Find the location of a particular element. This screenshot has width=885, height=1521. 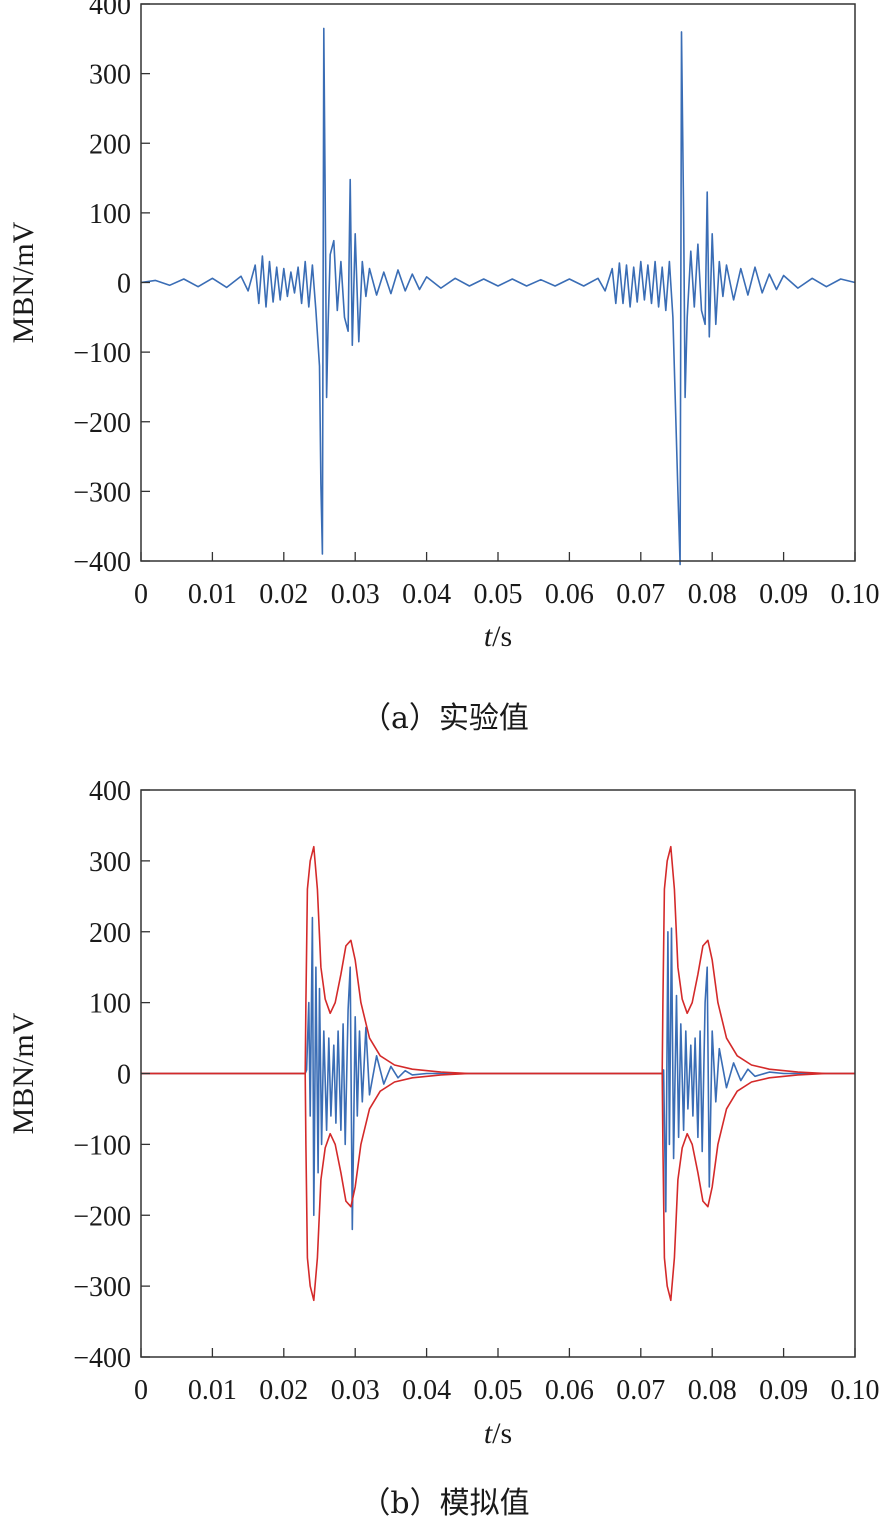

panel-b-x-axis-label: t/s is located at coordinates (498, 1433).